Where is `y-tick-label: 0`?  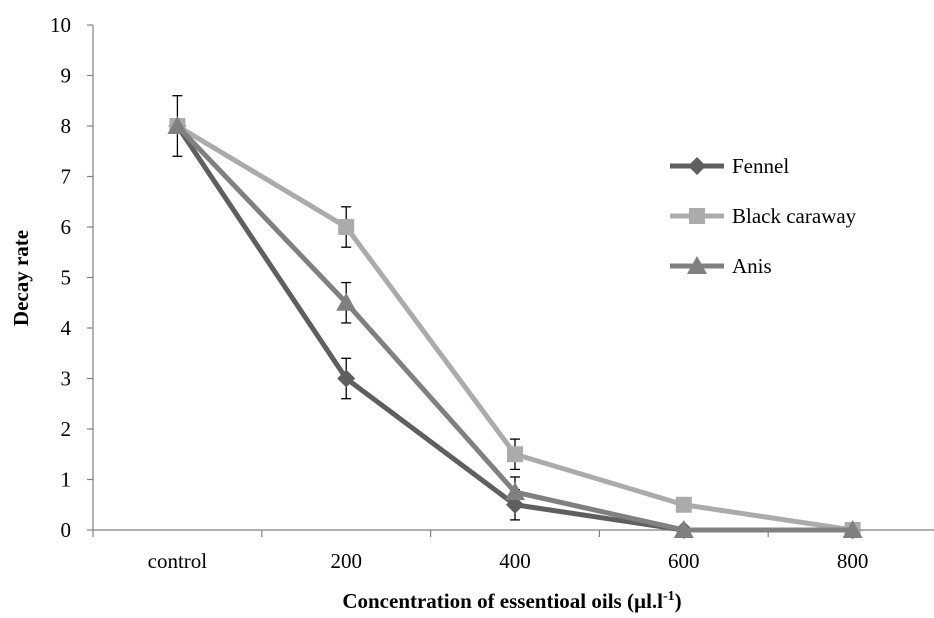 y-tick-label: 0 is located at coordinates (66, 530).